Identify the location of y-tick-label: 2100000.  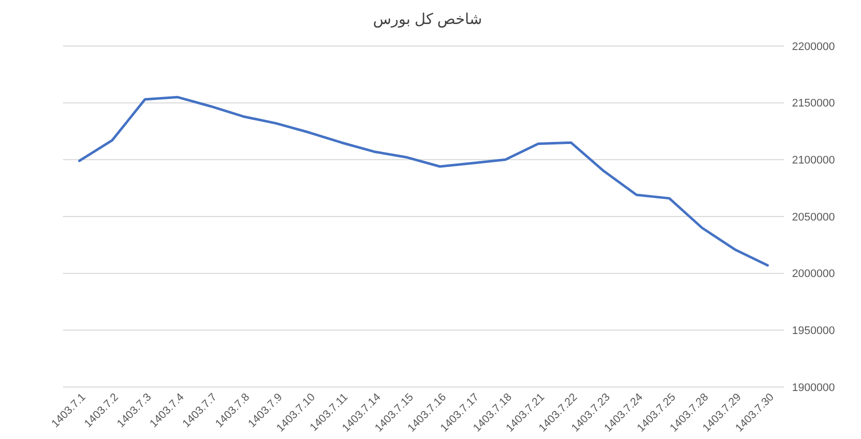
(813, 160).